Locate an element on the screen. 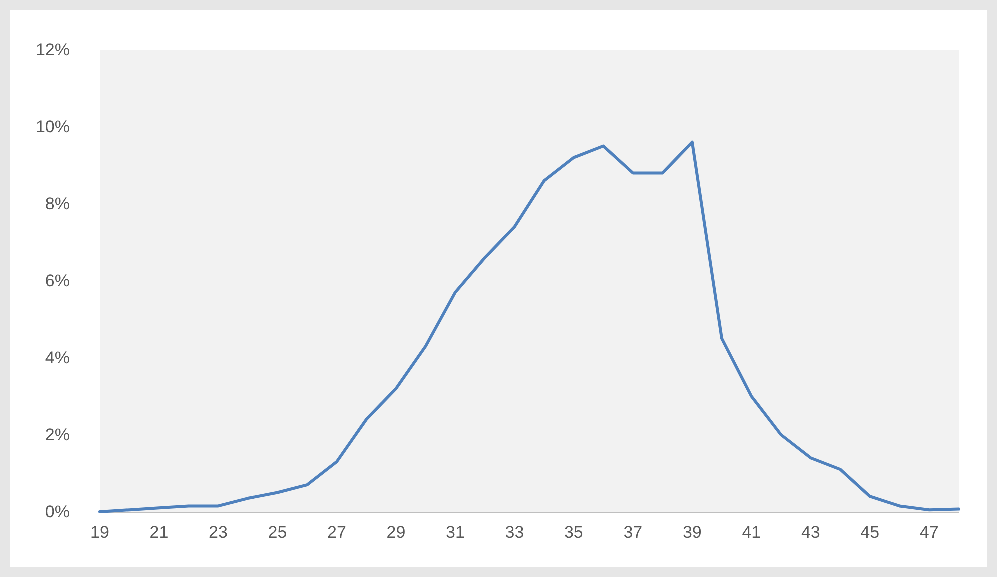 The height and width of the screenshot is (577, 997). y-tick-label: 10% is located at coordinates (53, 127).